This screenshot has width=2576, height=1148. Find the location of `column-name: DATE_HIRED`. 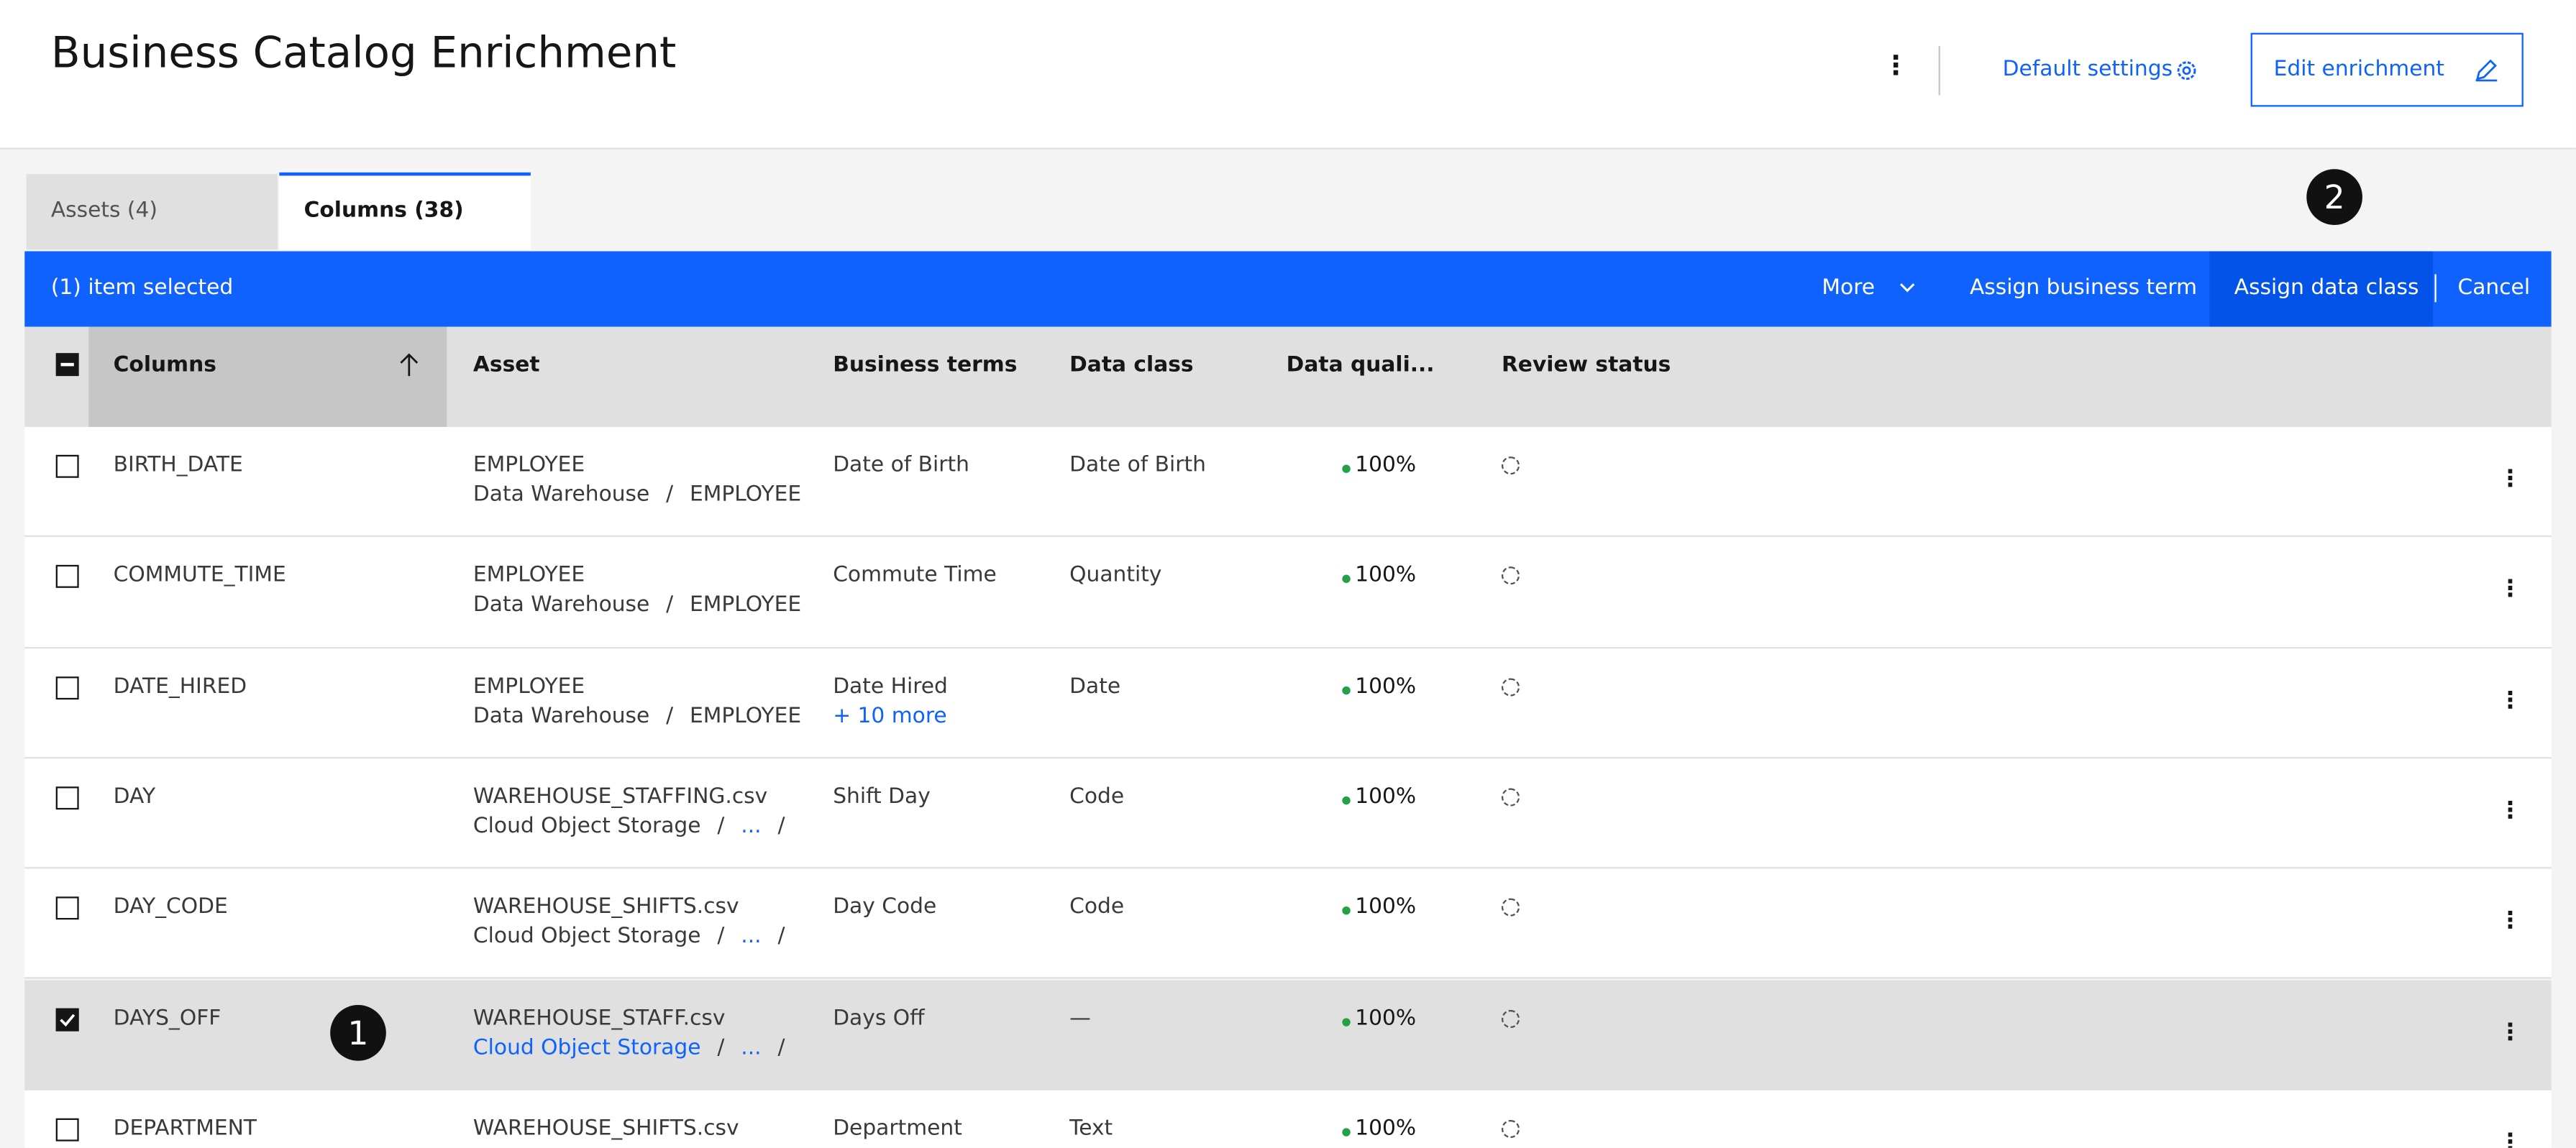

column-name: DATE_HIRED is located at coordinates (180, 686).